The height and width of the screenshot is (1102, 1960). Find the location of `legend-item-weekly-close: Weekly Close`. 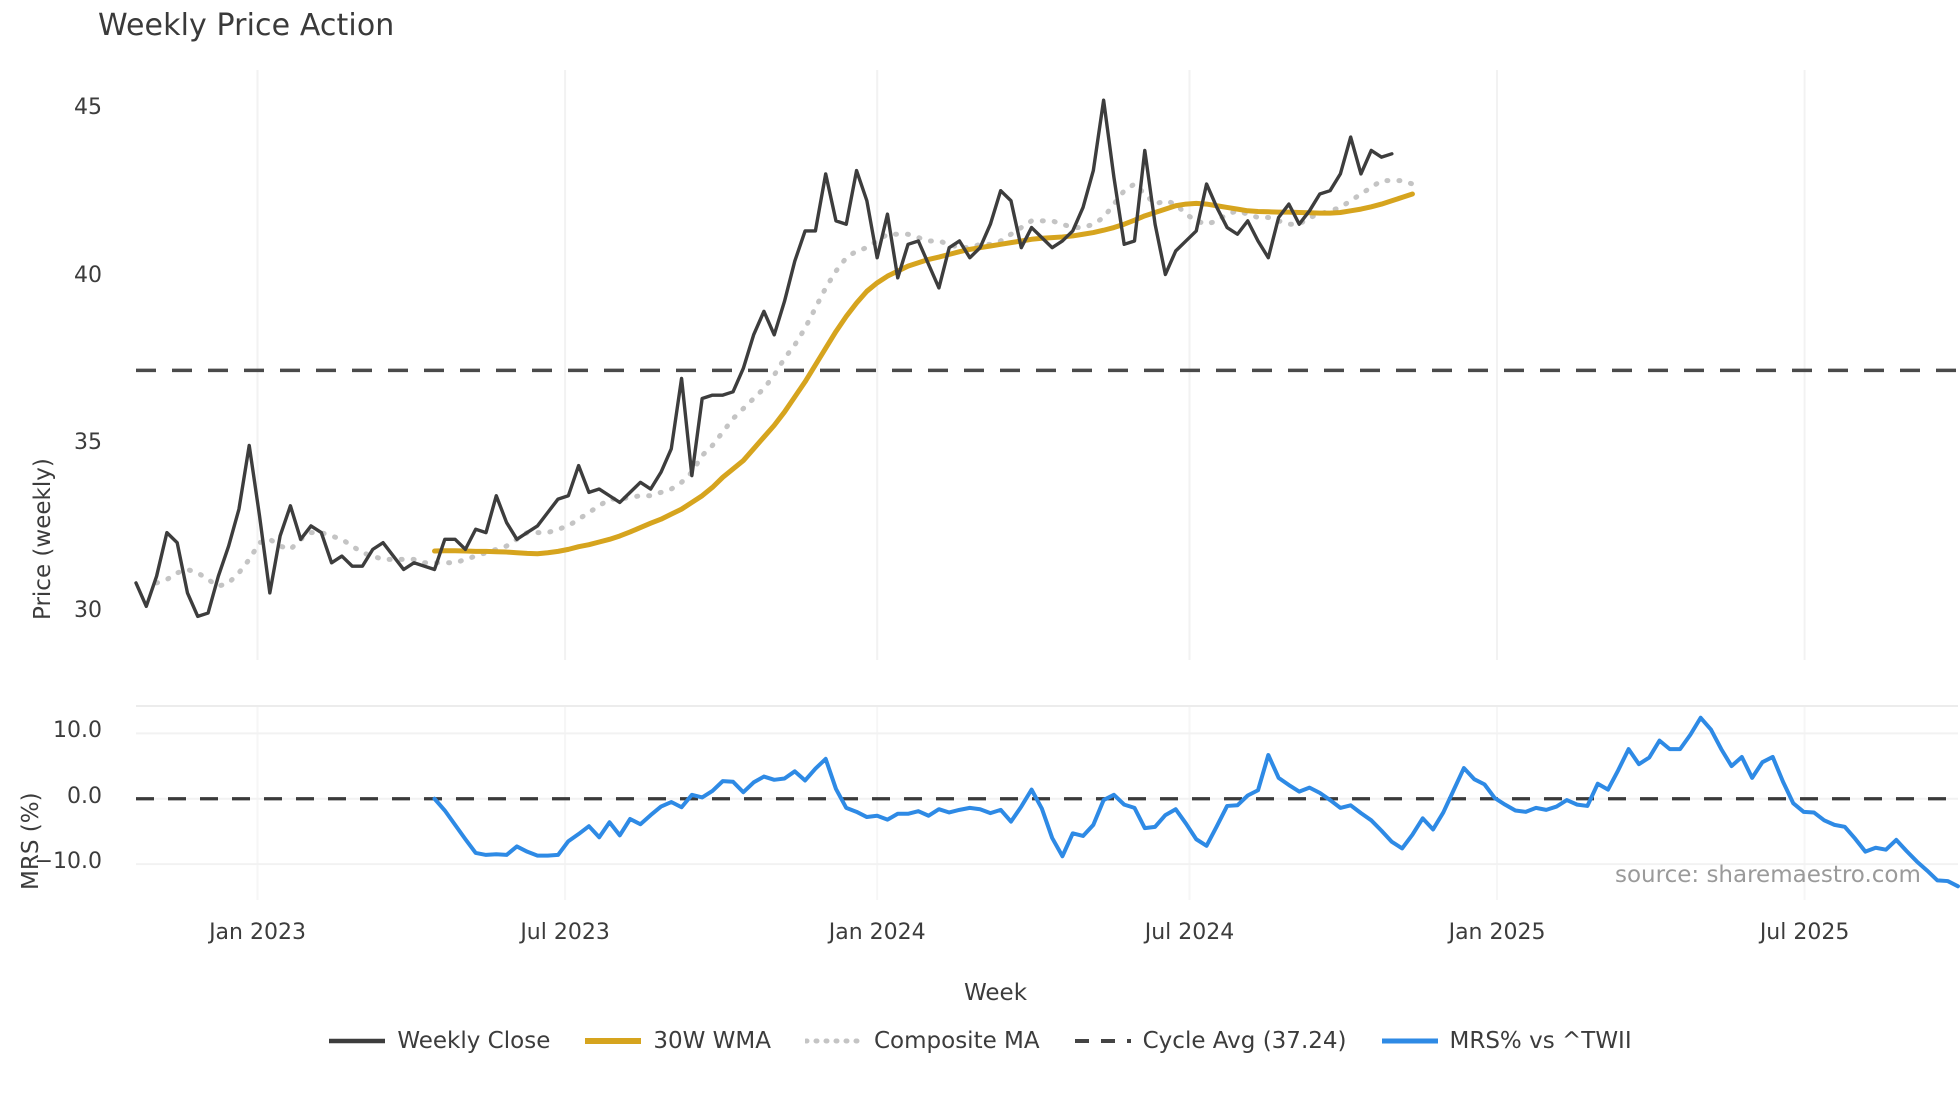

legend-item-weekly-close: Weekly Close is located at coordinates (439, 1041).